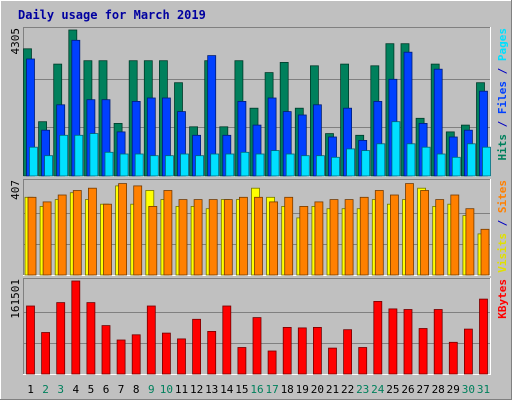  I want to click on x-tick-label-day-27: 27, so click(422, 389).